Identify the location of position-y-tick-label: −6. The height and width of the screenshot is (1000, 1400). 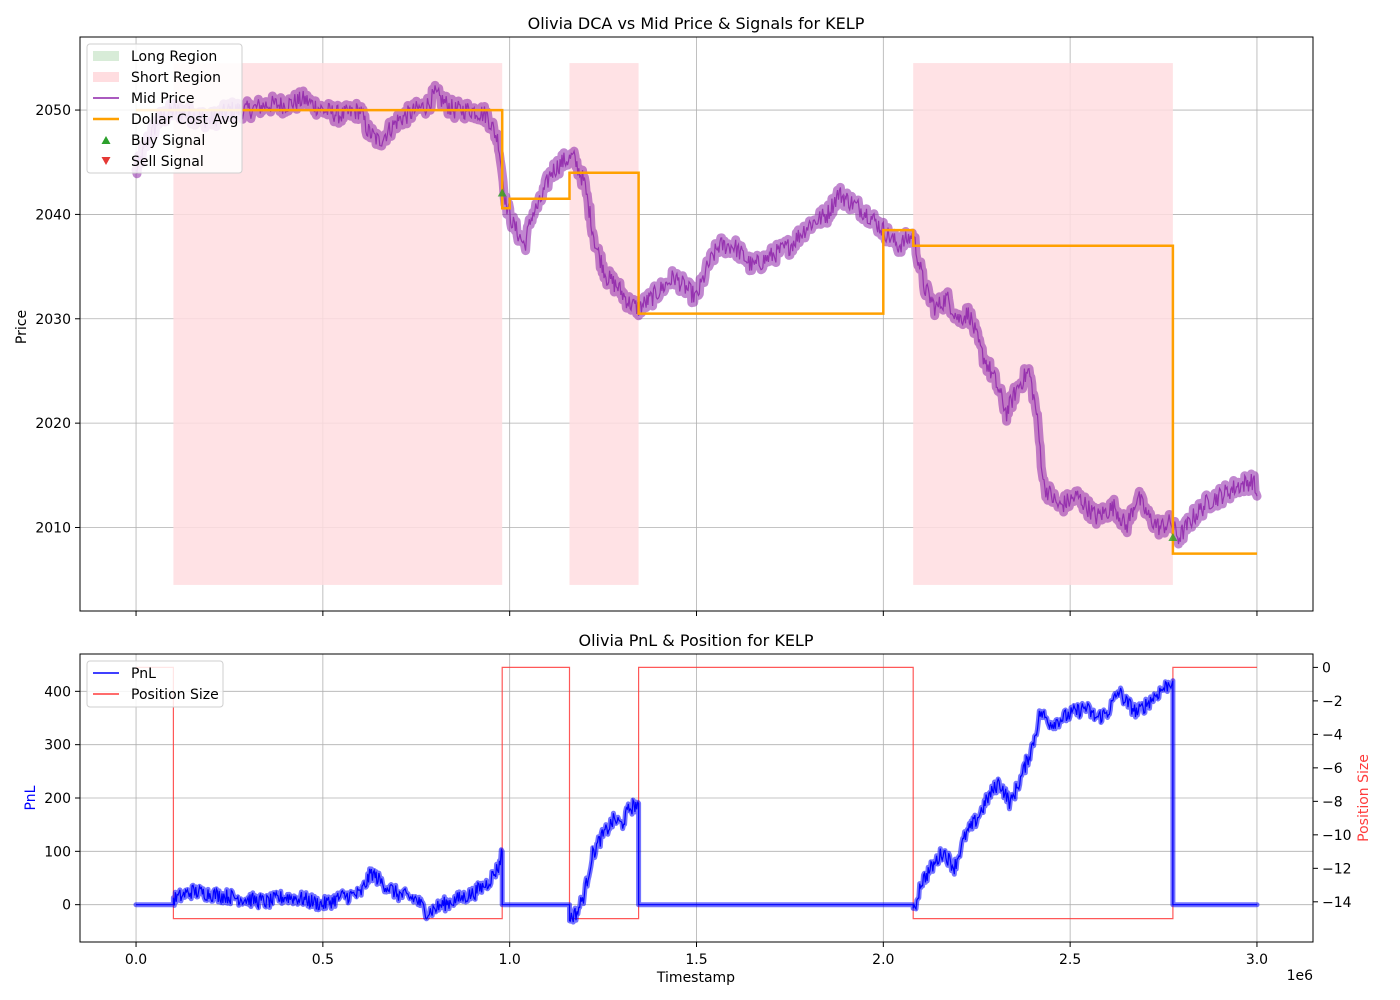
(1332, 769).